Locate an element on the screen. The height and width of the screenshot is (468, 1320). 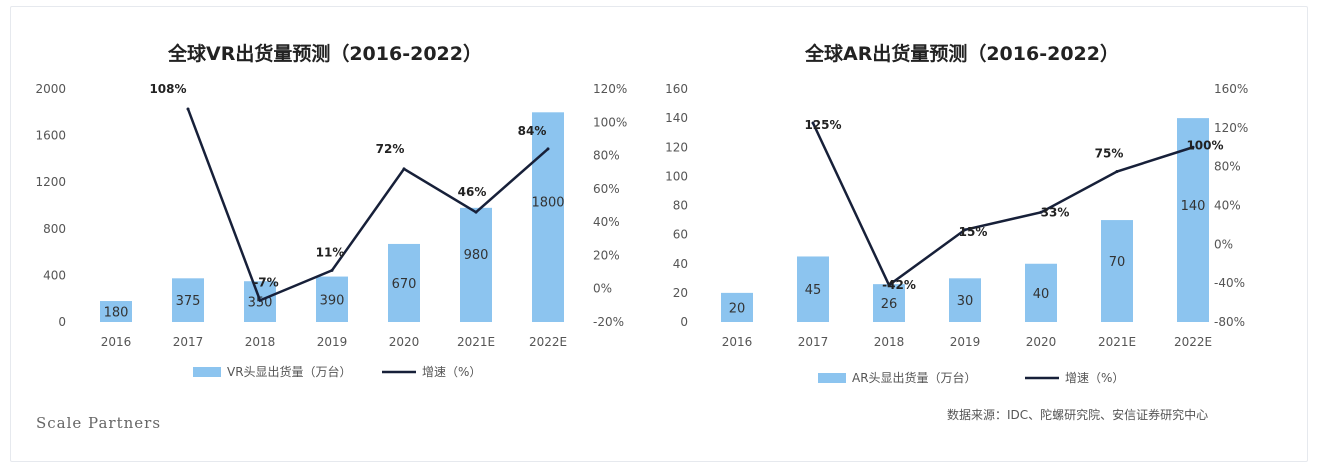
legend-bar-label: AR头显出货量（万台） is located at coordinates (914, 377).